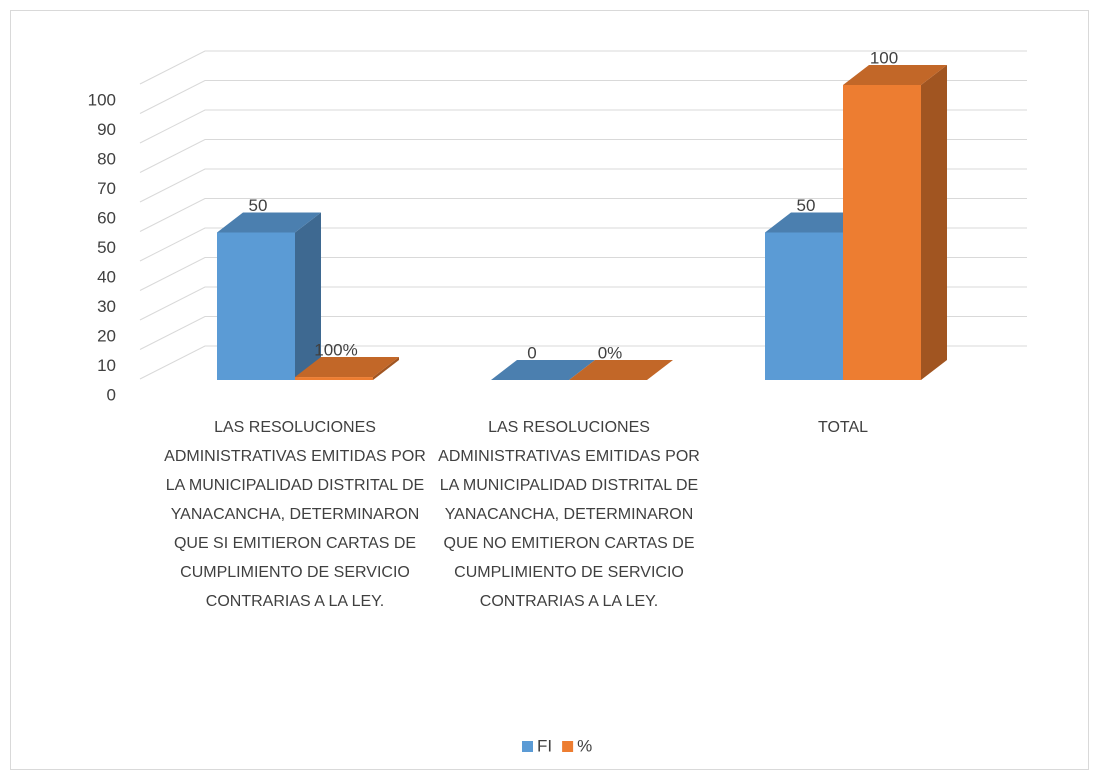 This screenshot has width=1099, height=780. I want to click on data-label: 100, so click(884, 57).